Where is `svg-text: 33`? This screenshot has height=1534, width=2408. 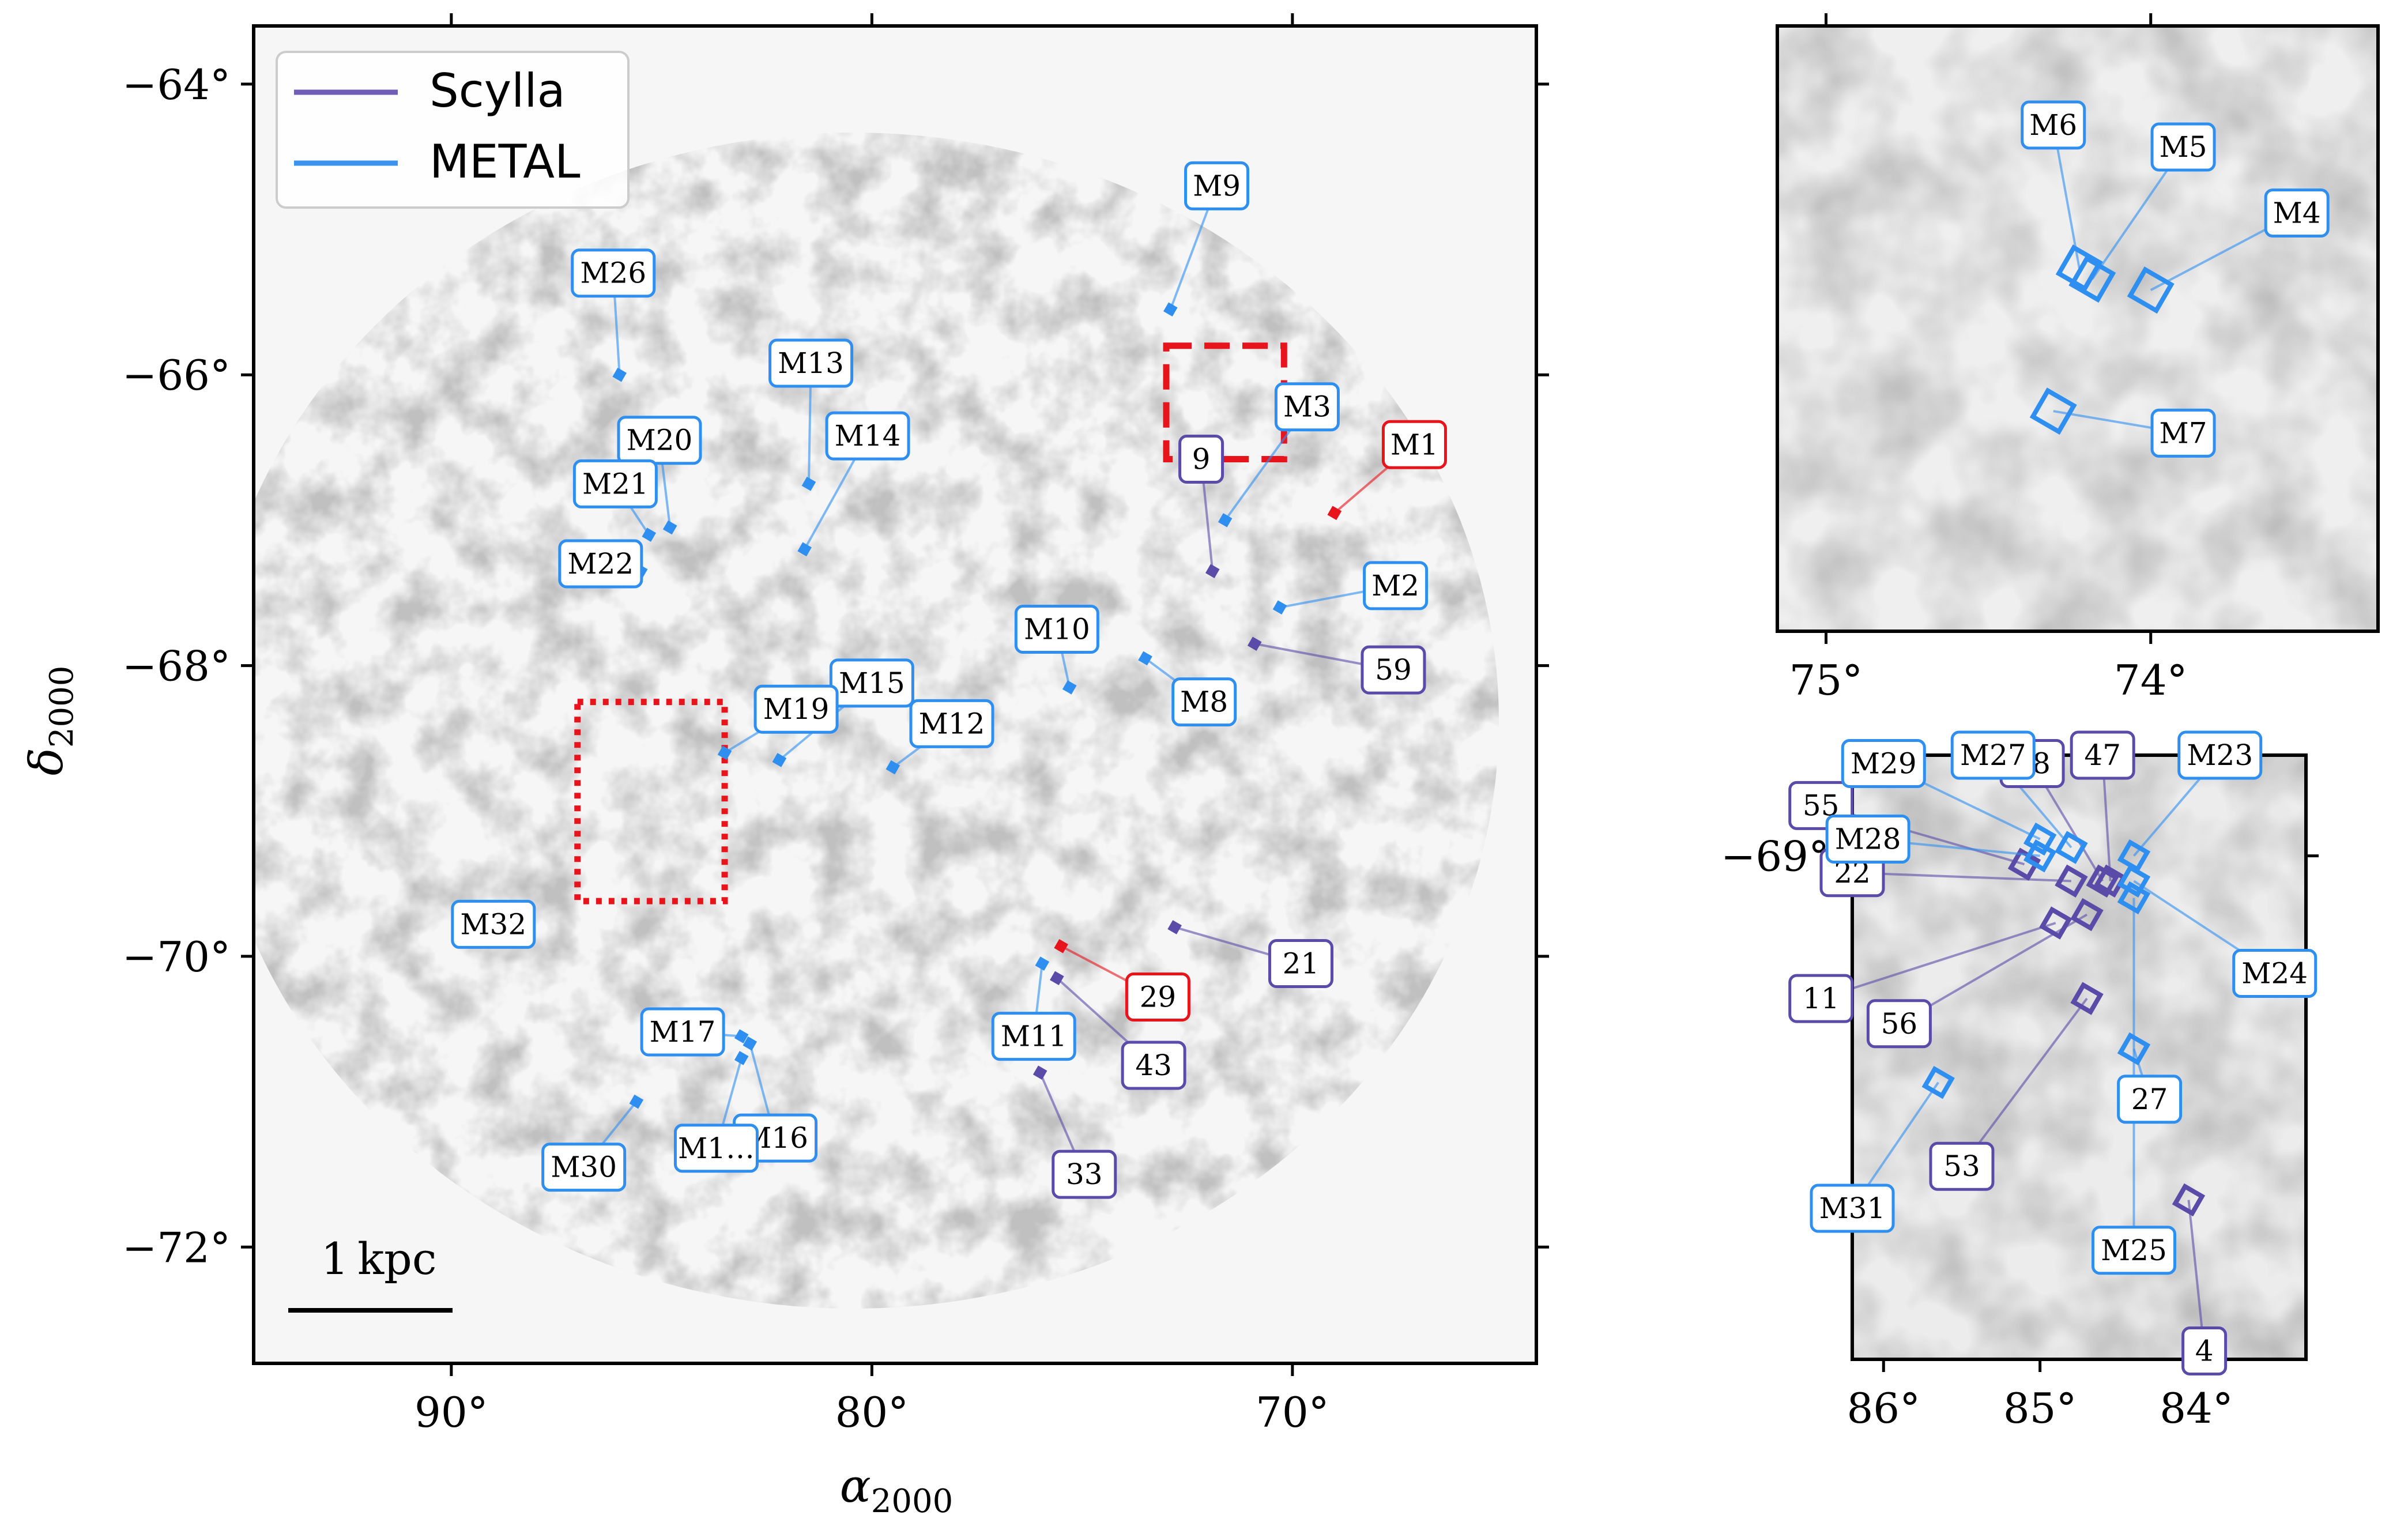 svg-text: 33 is located at coordinates (1084, 1174).